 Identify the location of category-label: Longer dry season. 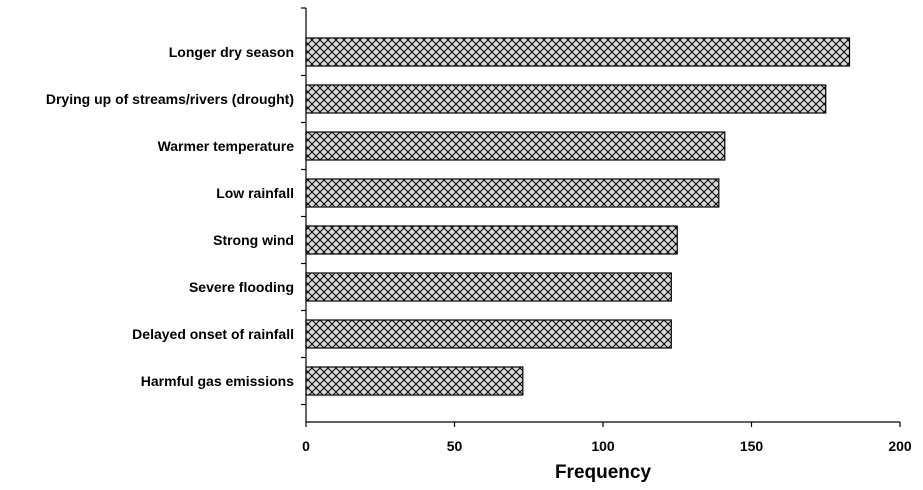
(231, 52).